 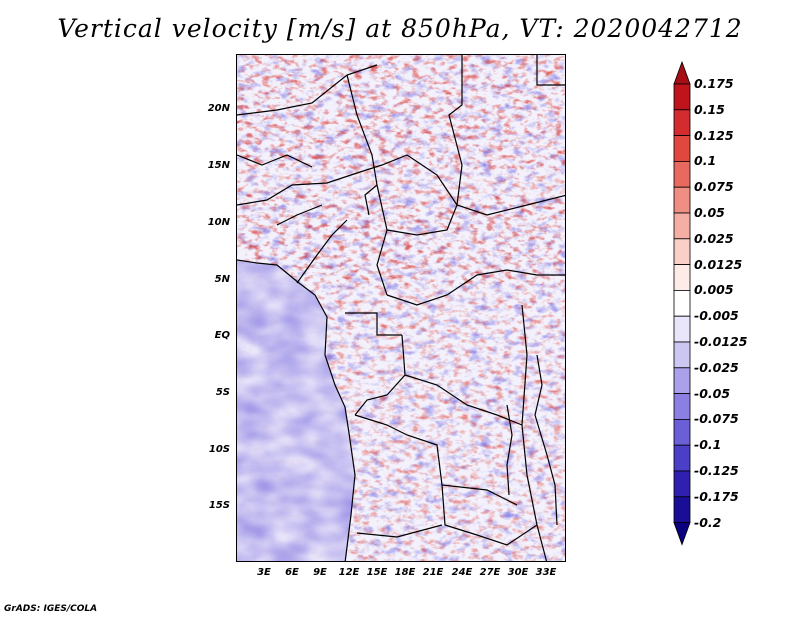 I want to click on colorbar-label: 0.0125, so click(x=718, y=264).